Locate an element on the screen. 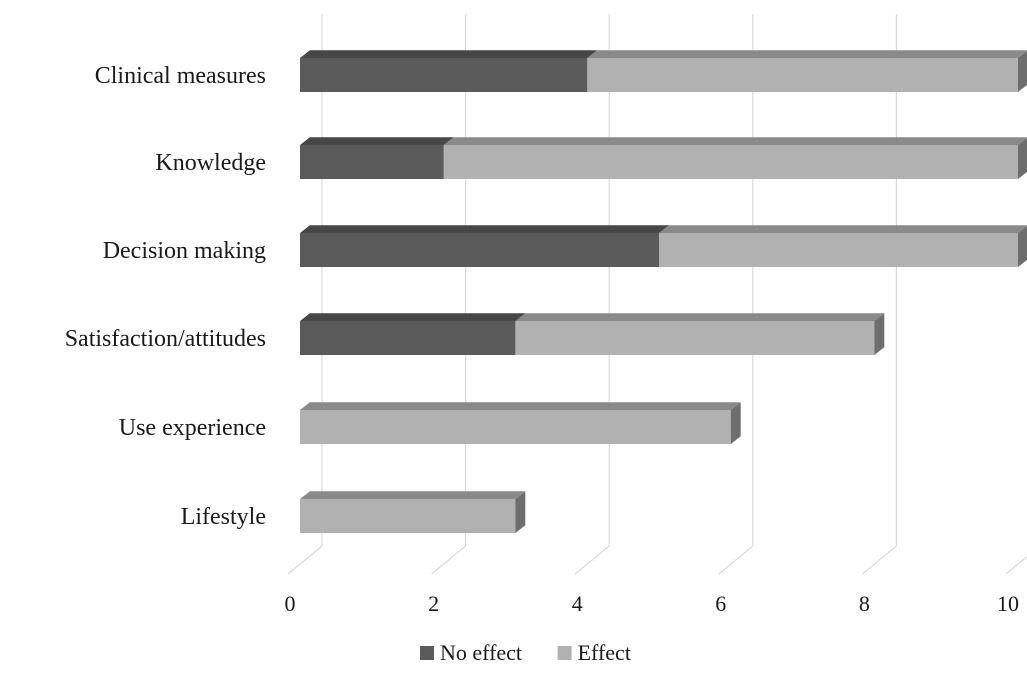 The height and width of the screenshot is (677, 1027). x-tick-label: 6 is located at coordinates (720, 603).